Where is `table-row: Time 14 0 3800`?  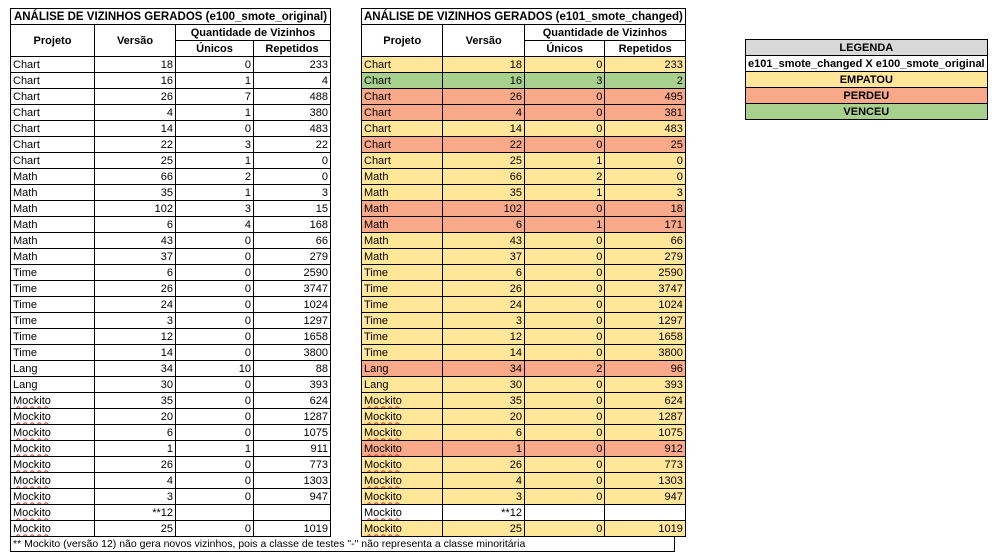
table-row: Time 14 0 3800 is located at coordinates (170, 352).